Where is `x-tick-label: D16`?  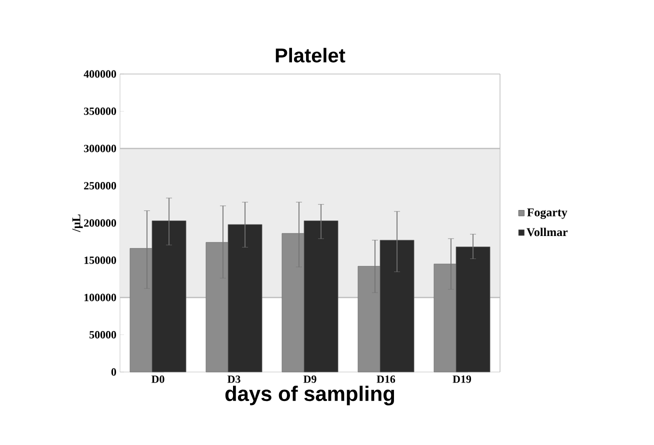
x-tick-label: D16 is located at coordinates (386, 379).